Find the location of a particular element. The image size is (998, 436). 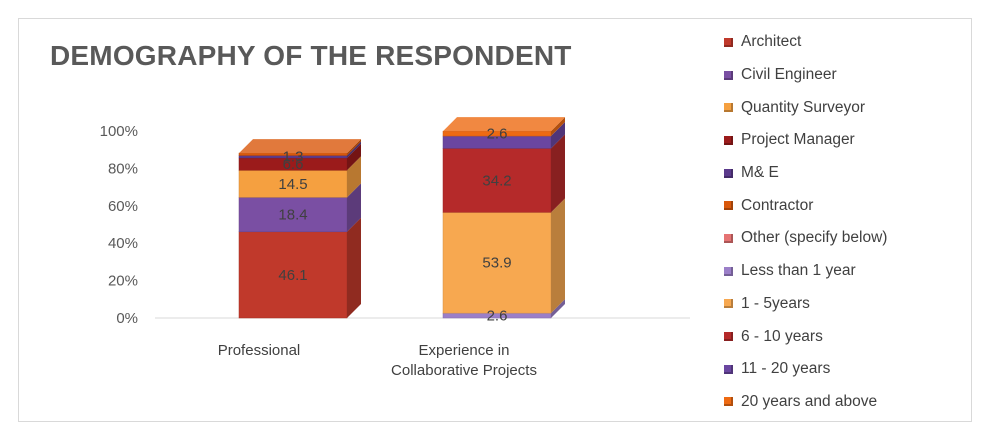

legend-item: 20 years and above is located at coordinates (849, 402).